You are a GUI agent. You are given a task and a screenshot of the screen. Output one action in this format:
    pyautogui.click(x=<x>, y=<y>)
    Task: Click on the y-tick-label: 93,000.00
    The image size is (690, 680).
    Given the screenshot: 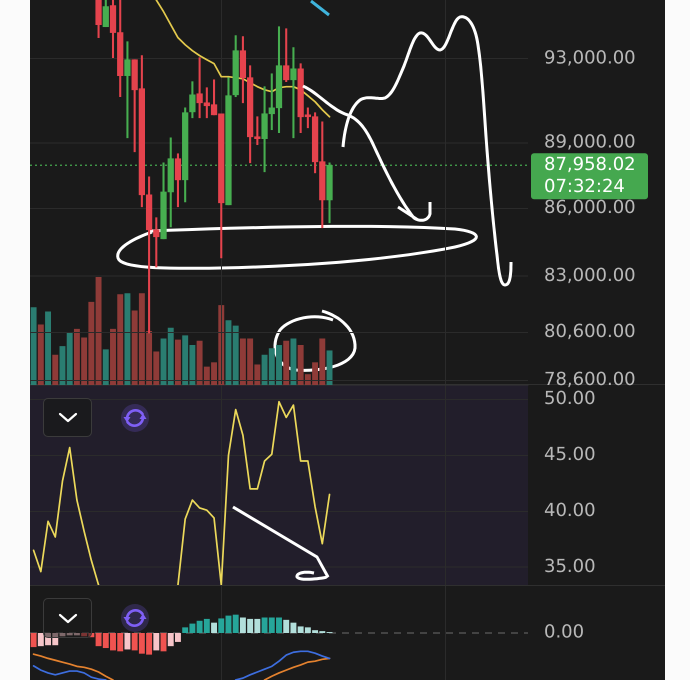 What is the action you would take?
    pyautogui.click(x=590, y=57)
    